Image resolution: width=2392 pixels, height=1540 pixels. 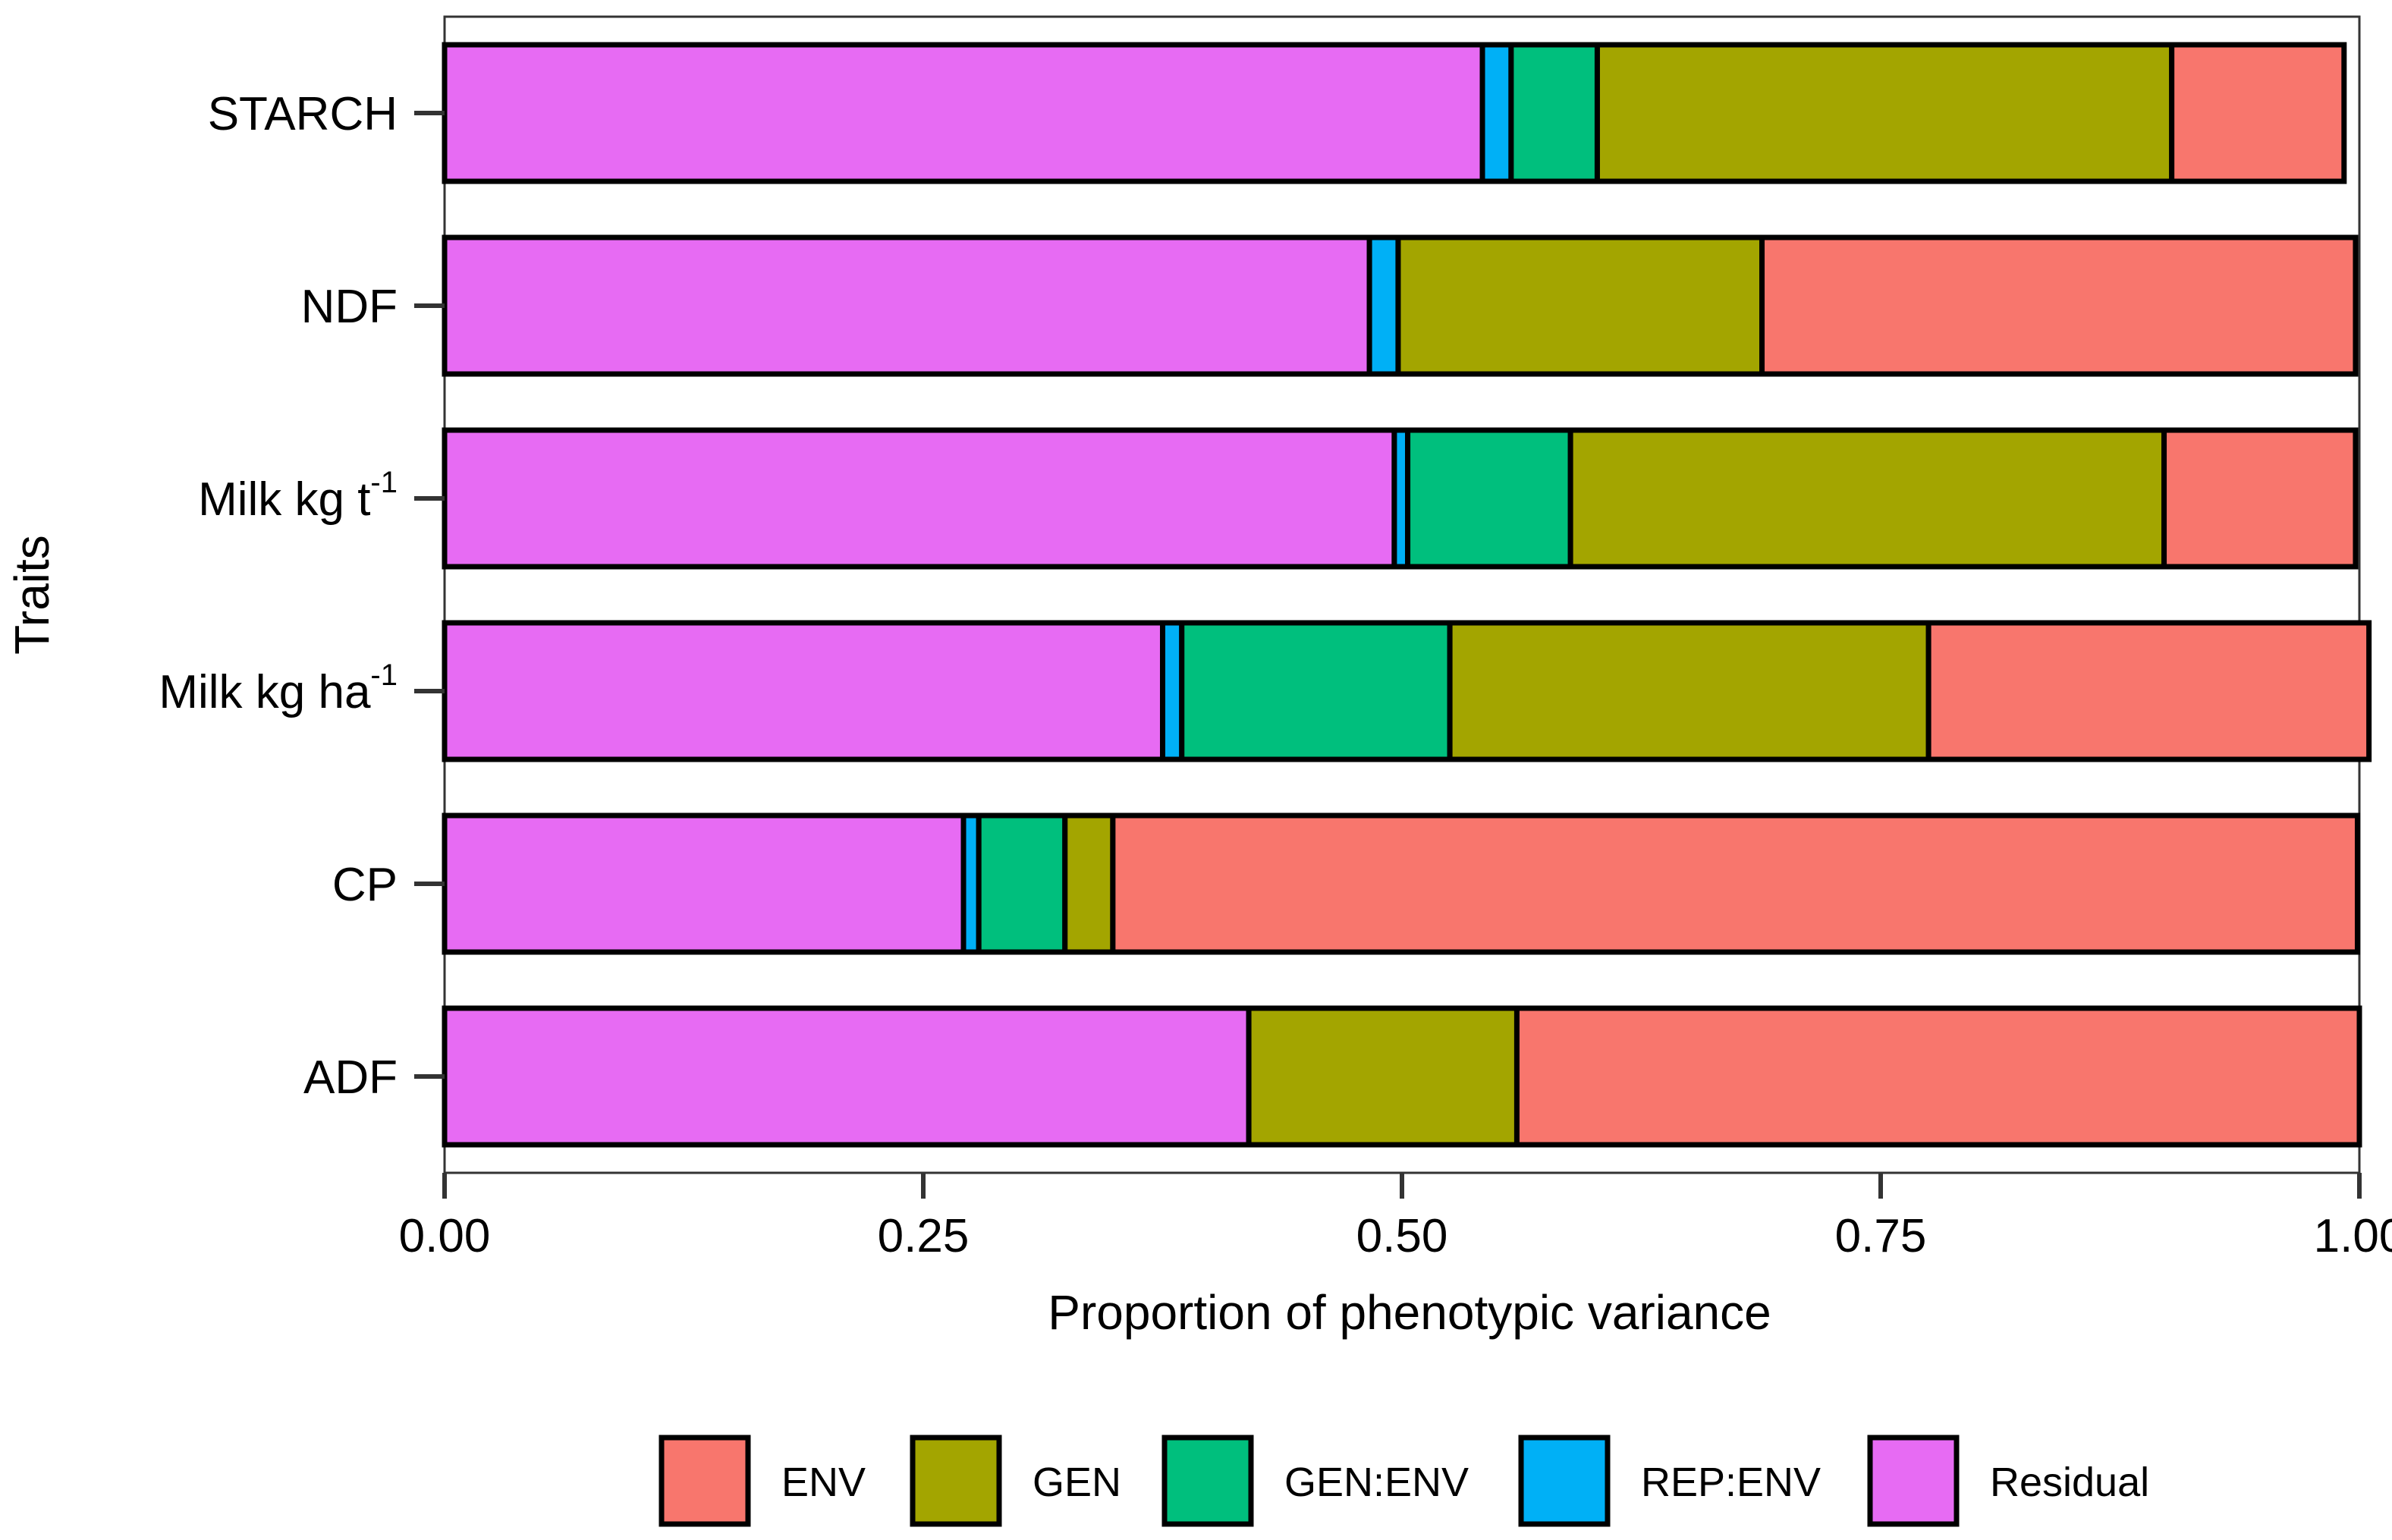 I want to click on x-tick-label-1: 0.25, so click(x=924, y=1236).